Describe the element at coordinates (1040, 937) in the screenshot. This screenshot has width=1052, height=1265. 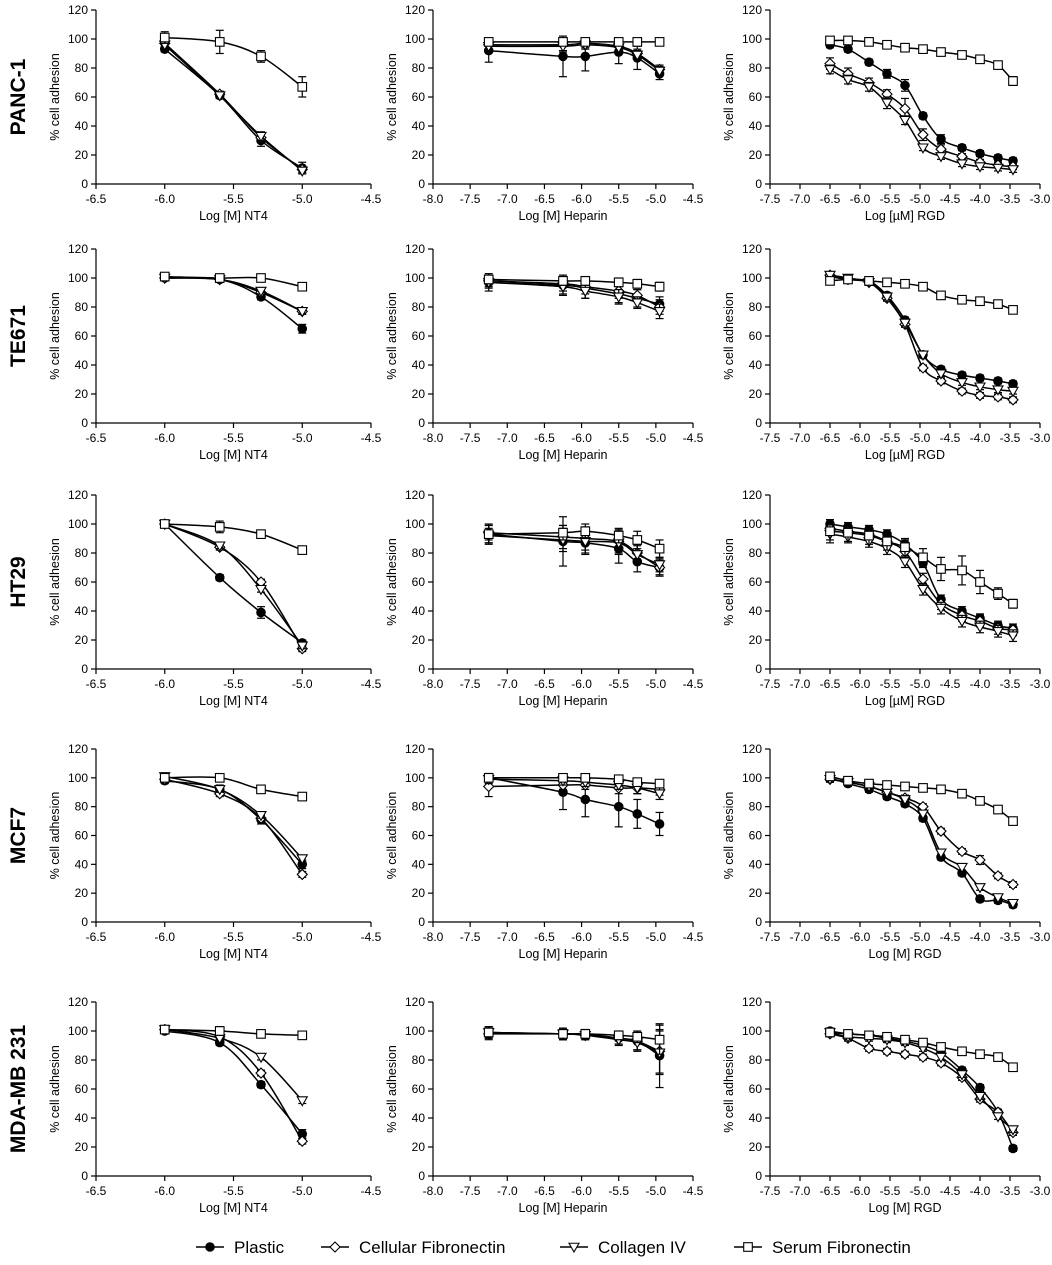
I see `x-tick-label: -3.0` at that location.